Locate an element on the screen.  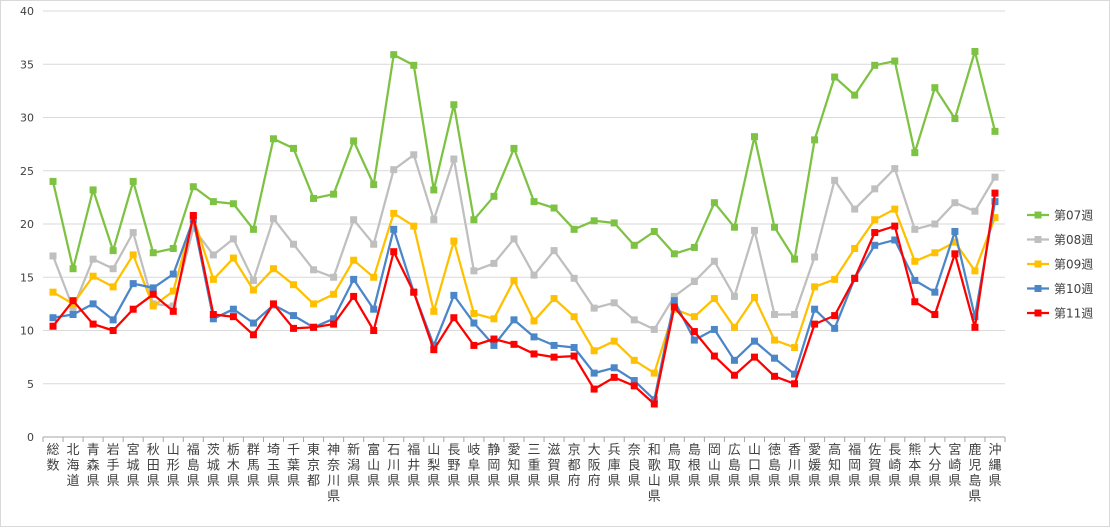
x-tick-label: 大分県 is located at coordinates (934, 466).